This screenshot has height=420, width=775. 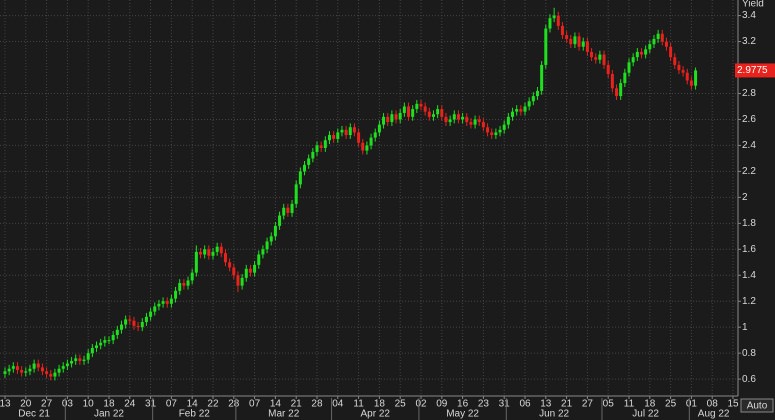 I want to click on x-tick-label: 20, so click(x=26, y=404).